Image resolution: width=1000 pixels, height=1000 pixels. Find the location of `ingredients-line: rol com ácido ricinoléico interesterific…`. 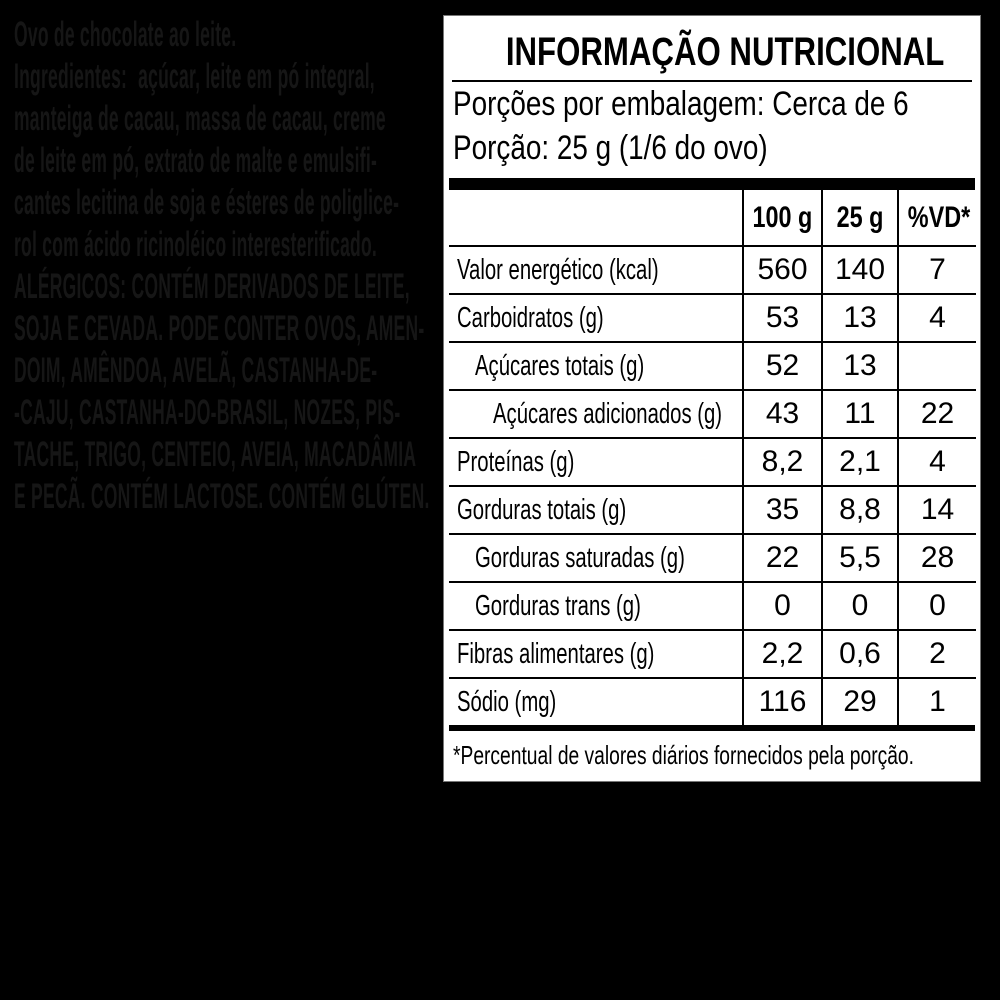

ingredients-line: rol com ácido ricinoléico interesterific… is located at coordinates (196, 244).